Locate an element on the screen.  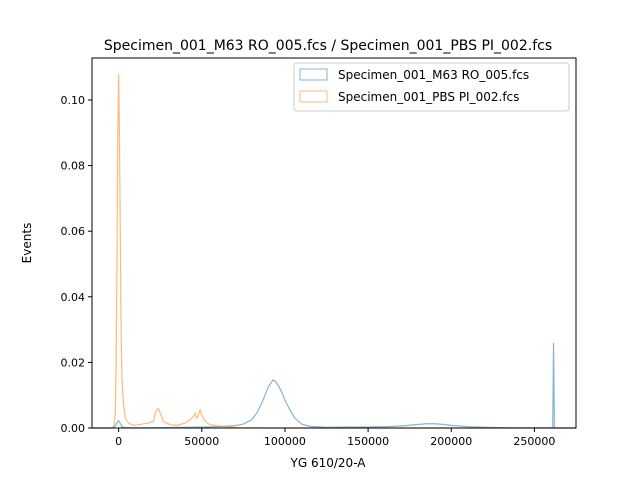
y-tick-label: 0.00 is located at coordinates (73, 428).